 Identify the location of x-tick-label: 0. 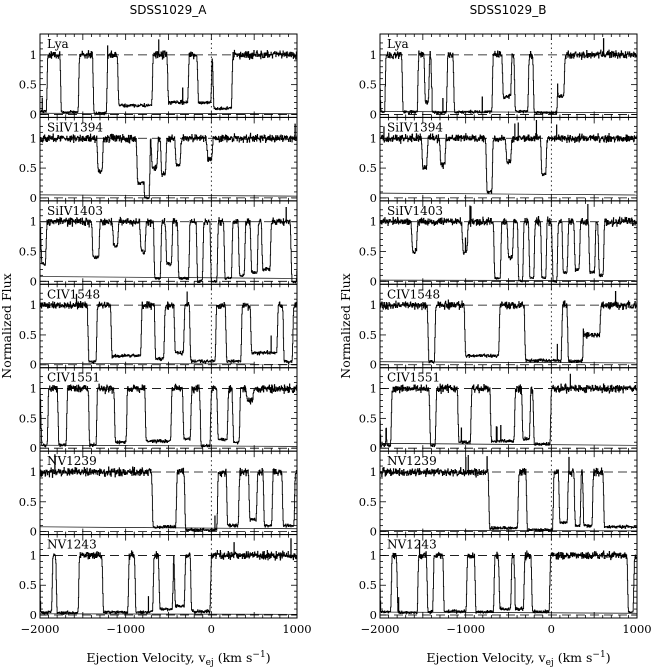
(211, 629).